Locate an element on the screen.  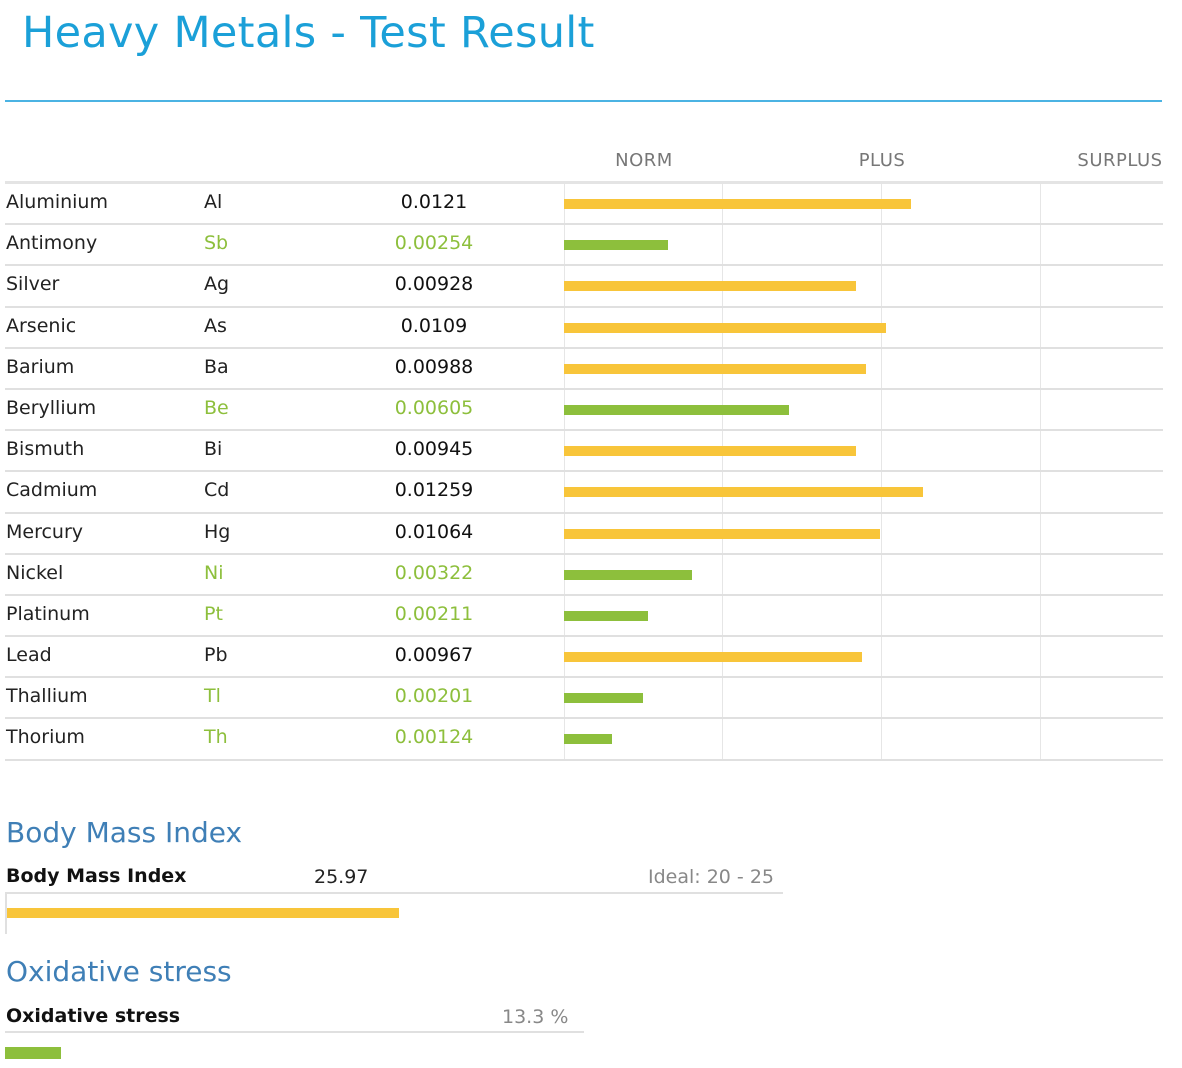
oxidative-divider is located at coordinates (294, 1032).